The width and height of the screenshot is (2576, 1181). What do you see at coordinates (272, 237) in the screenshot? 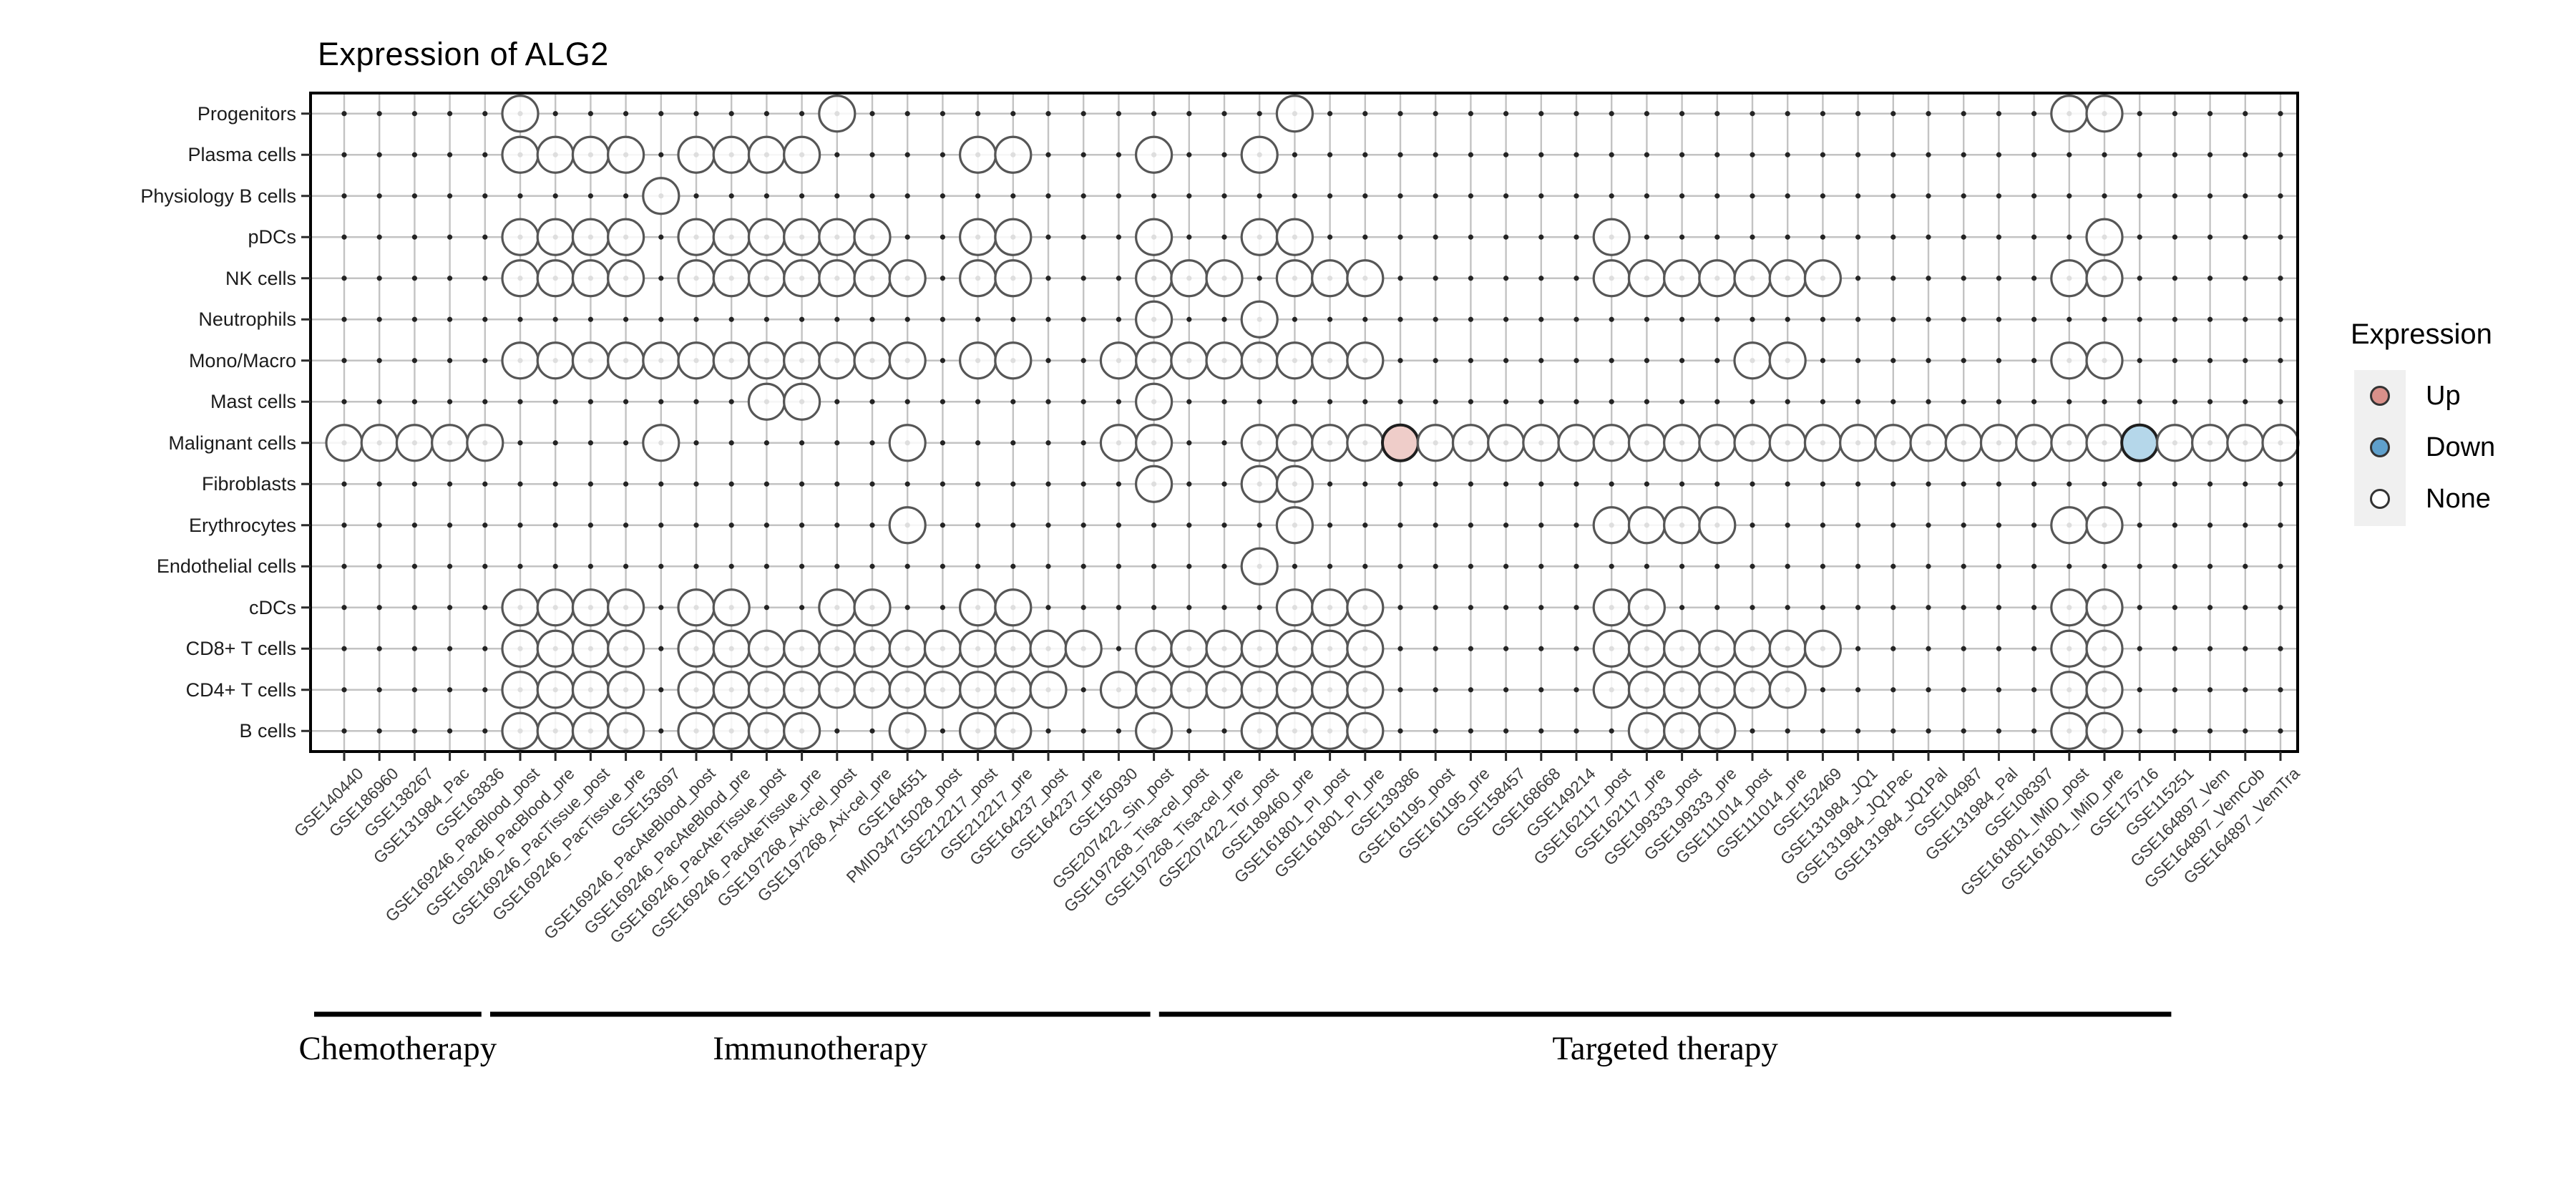
I see `y-axis-label: pDCs` at bounding box center [272, 237].